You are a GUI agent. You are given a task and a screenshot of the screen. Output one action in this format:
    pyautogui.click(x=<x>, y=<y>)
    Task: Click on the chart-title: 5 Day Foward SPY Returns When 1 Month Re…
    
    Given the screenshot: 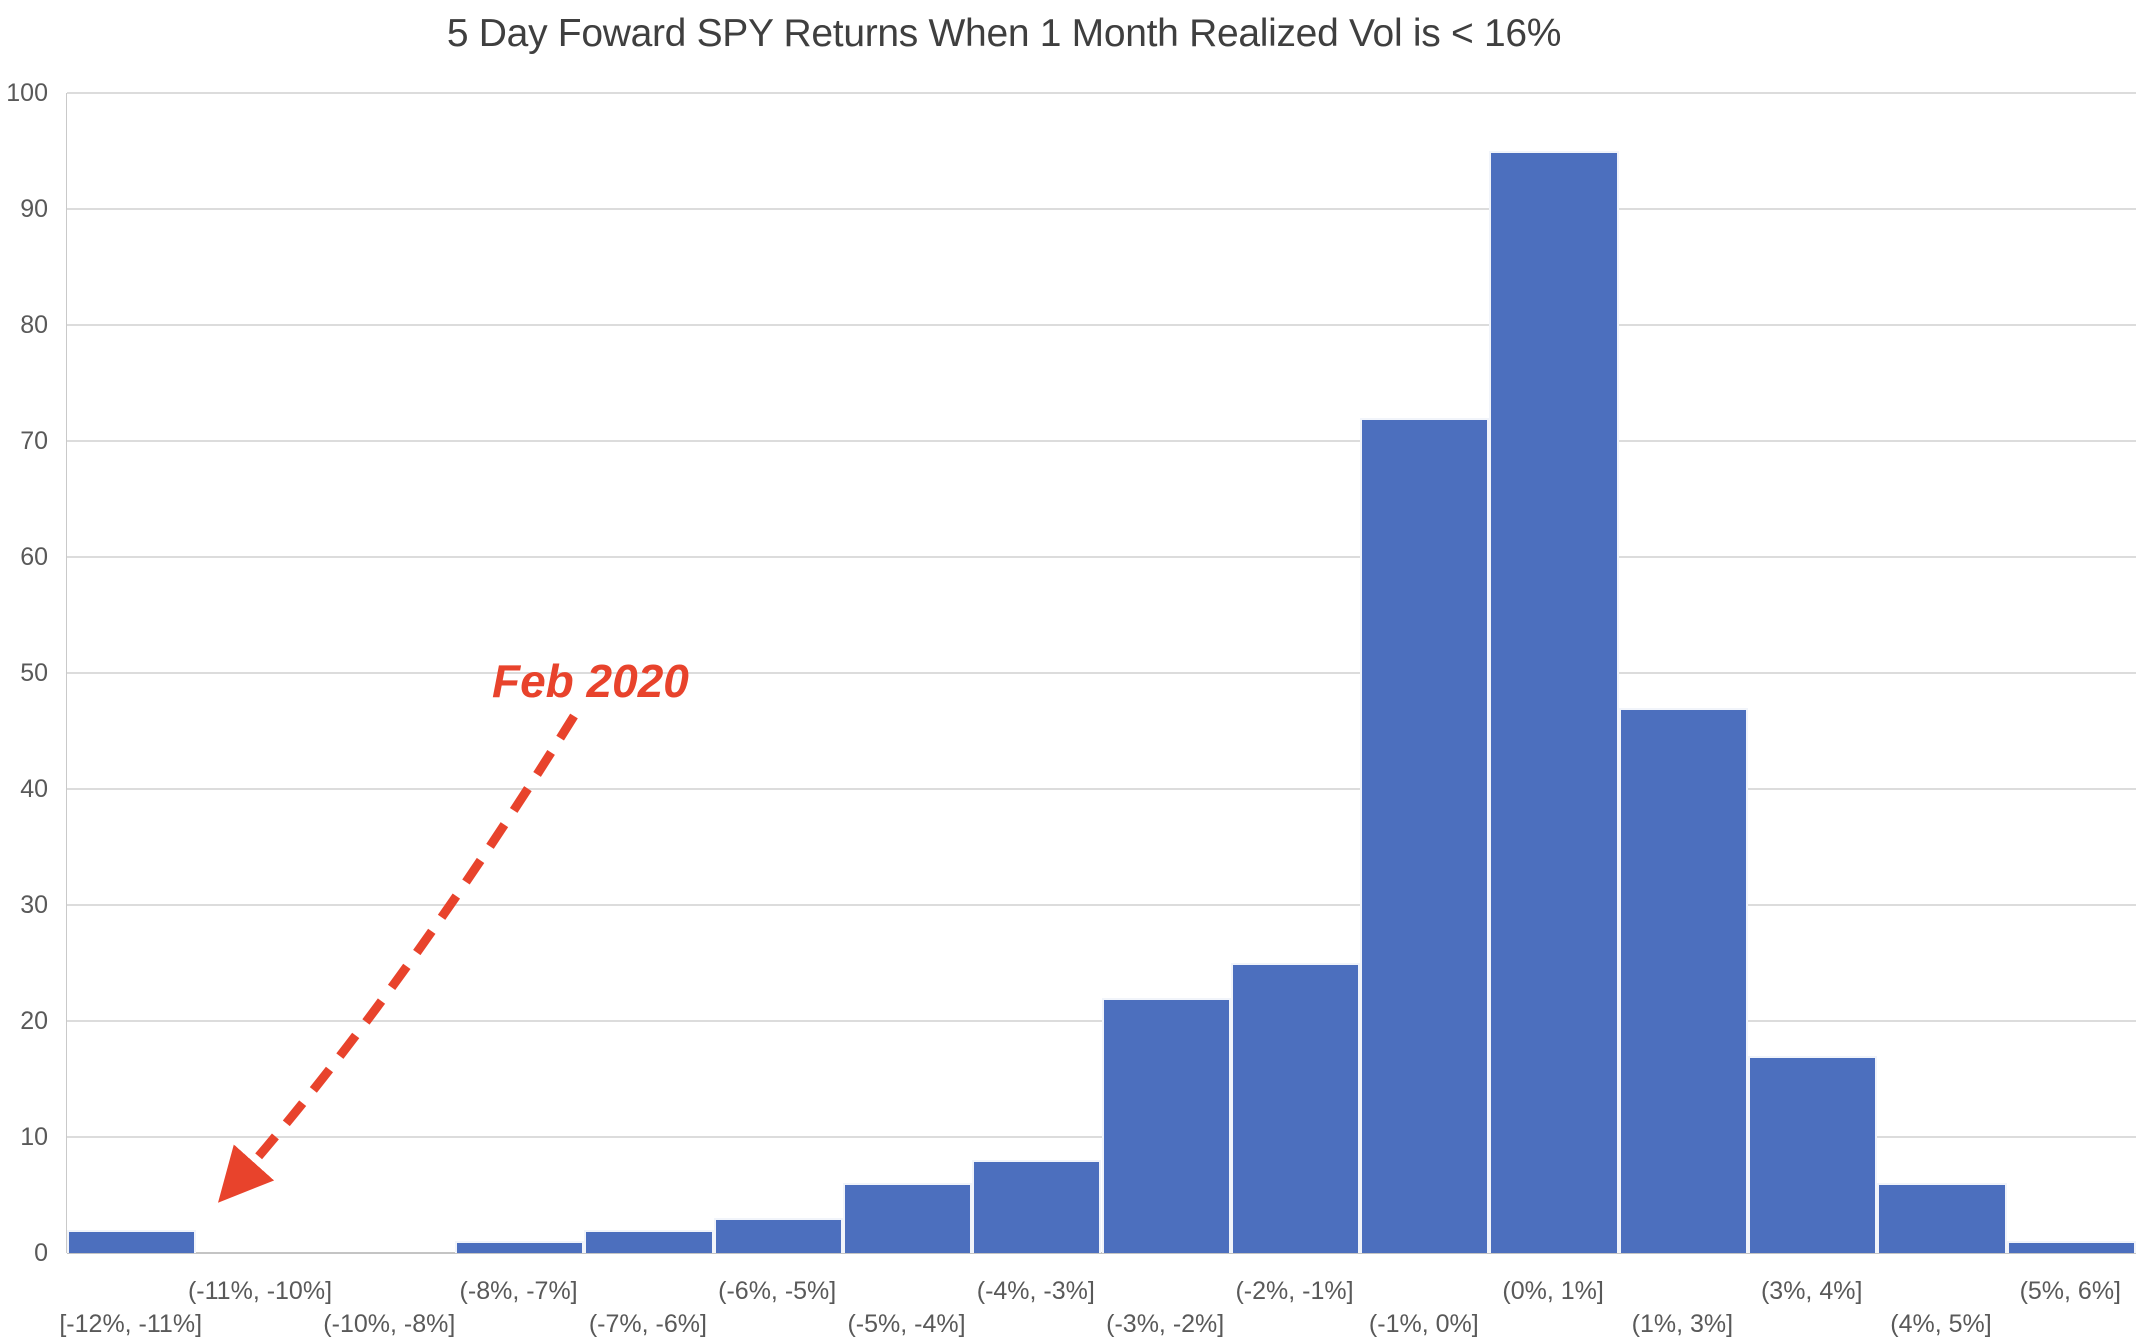 What is the action you would take?
    pyautogui.click(x=1004, y=33)
    